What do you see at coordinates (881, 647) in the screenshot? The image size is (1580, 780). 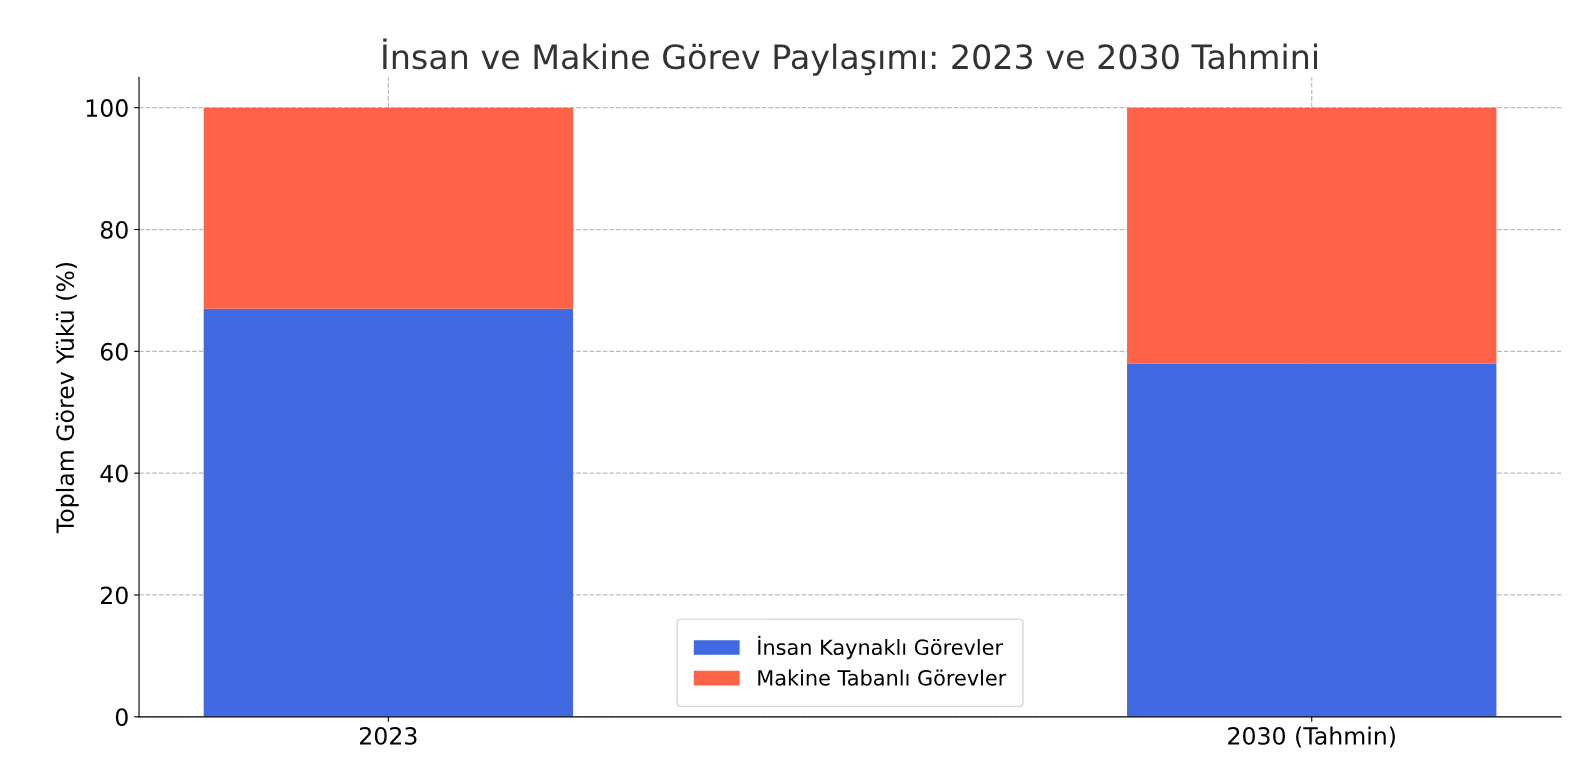 I see `legend-label: İnsan Kaynaklı Görevler` at bounding box center [881, 647].